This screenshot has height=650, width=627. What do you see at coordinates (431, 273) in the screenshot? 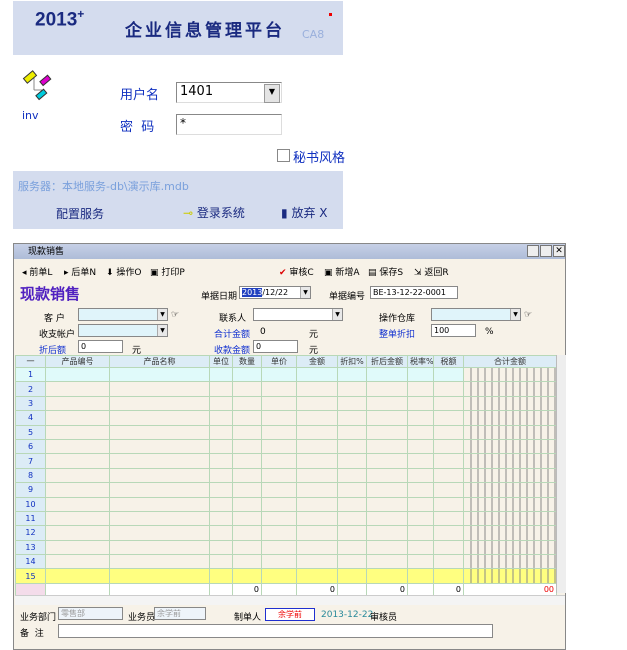
I see `back-button: ⇲ 返回R` at bounding box center [431, 273].